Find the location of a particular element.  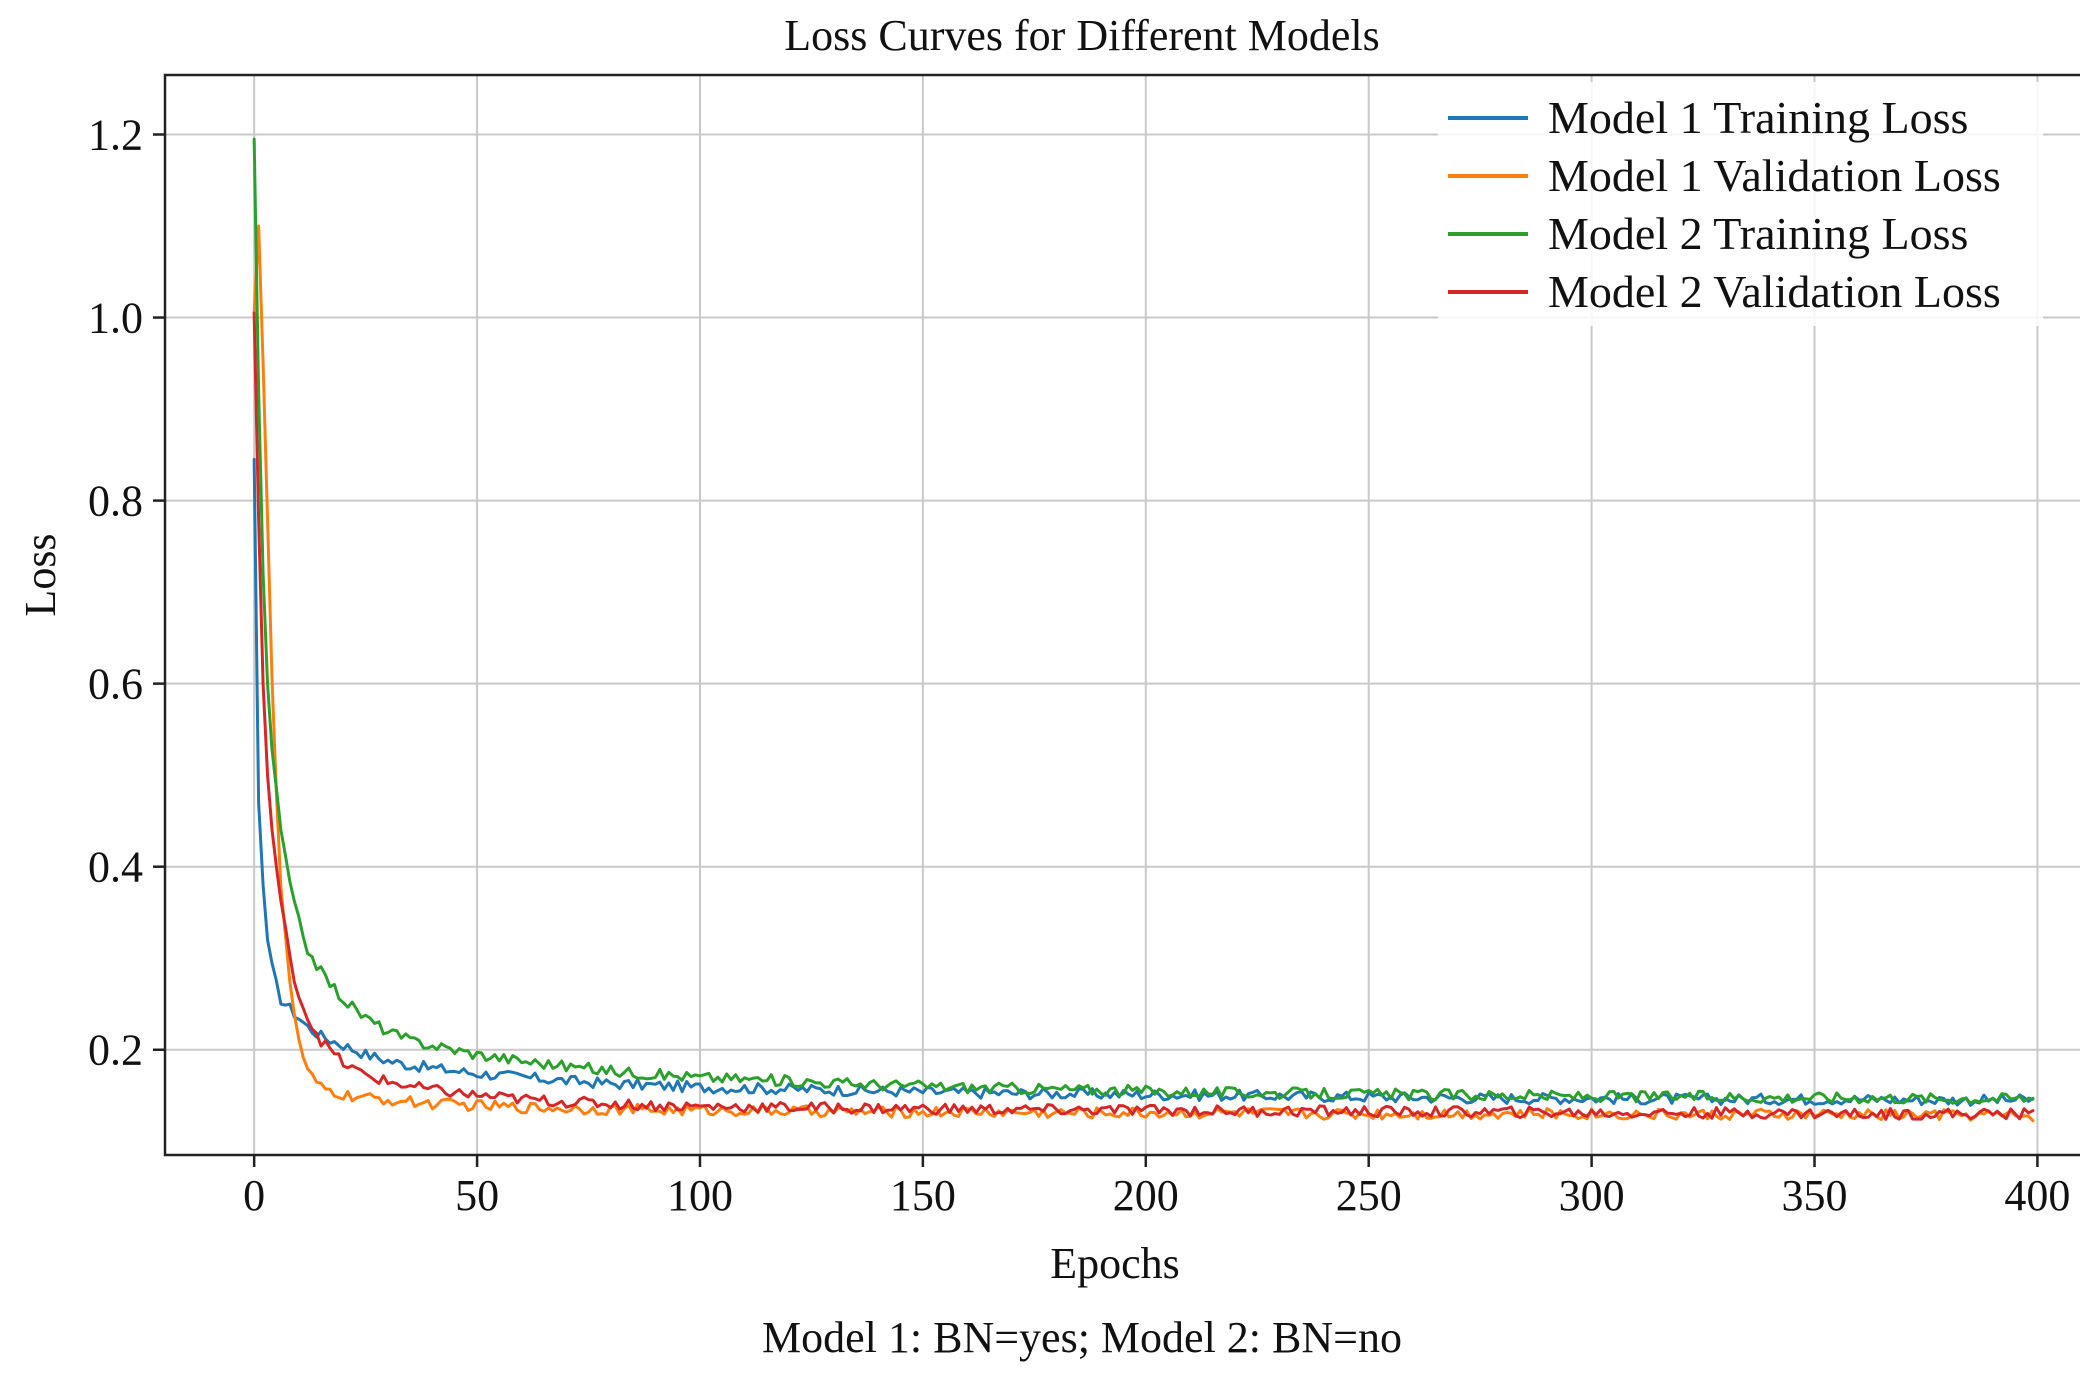

x-tick-label: 100 is located at coordinates (700, 1195).